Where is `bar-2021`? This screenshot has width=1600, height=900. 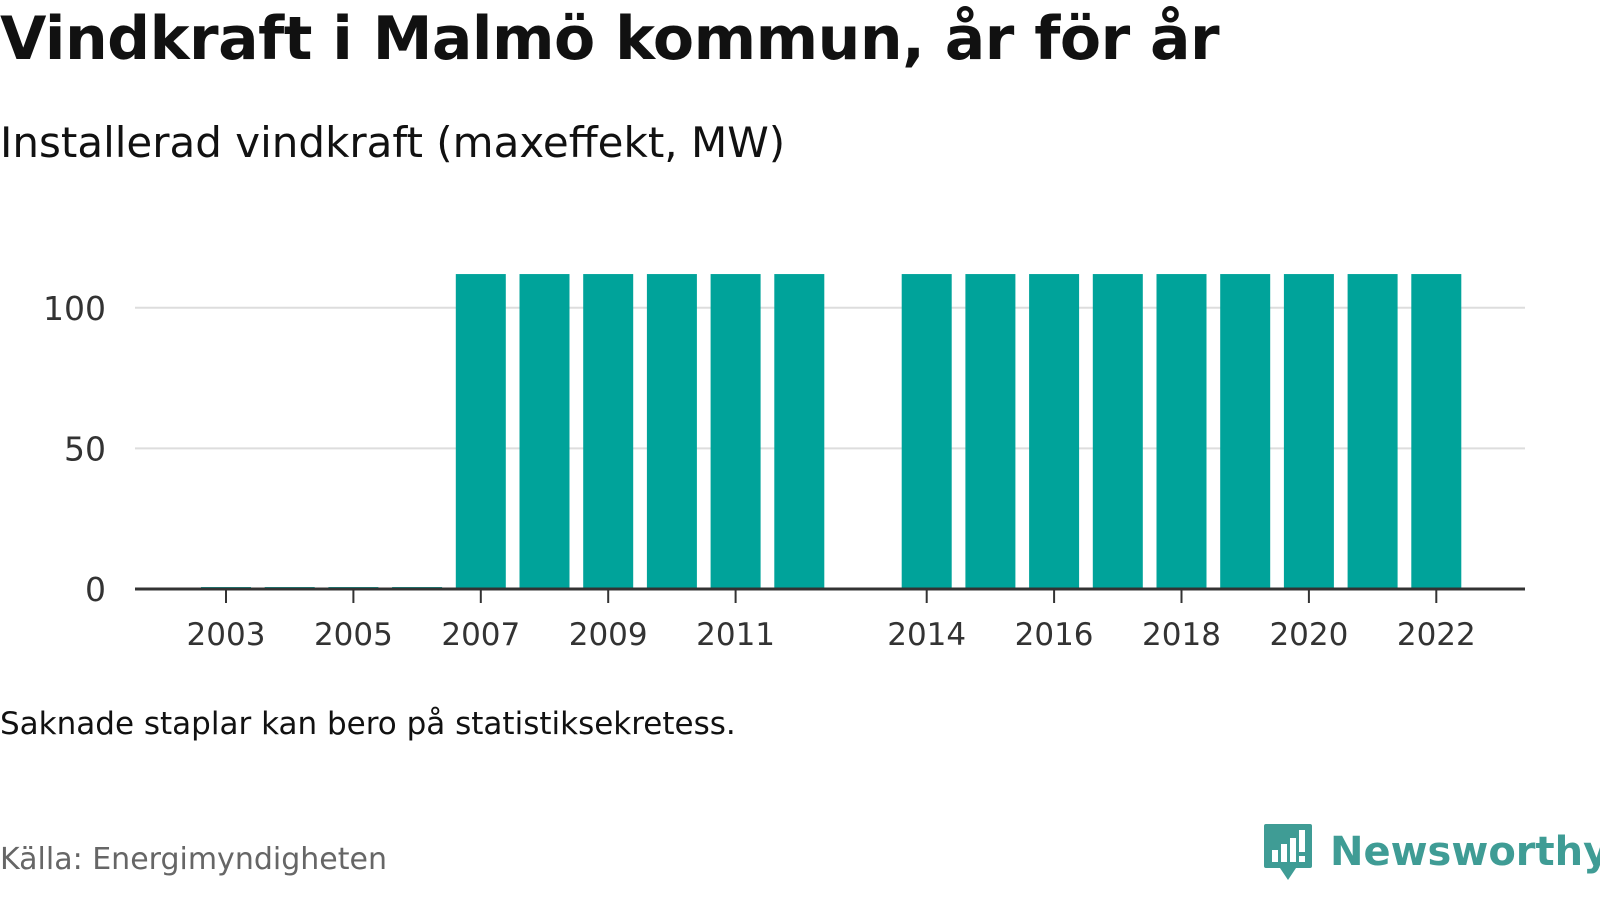 bar-2021 is located at coordinates (1372, 431).